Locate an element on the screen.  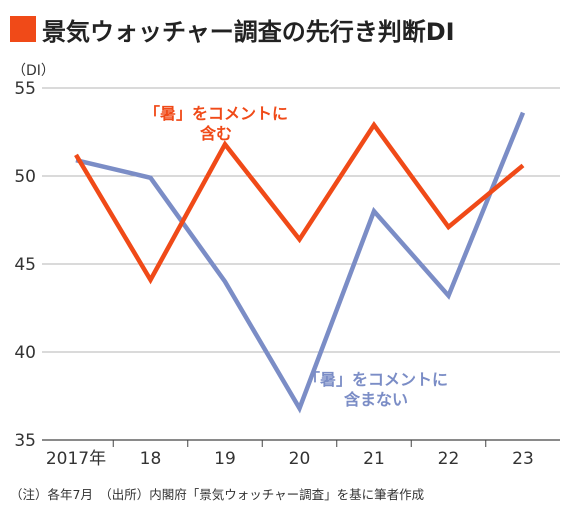
title-marker-square is located at coordinates (23, 29).